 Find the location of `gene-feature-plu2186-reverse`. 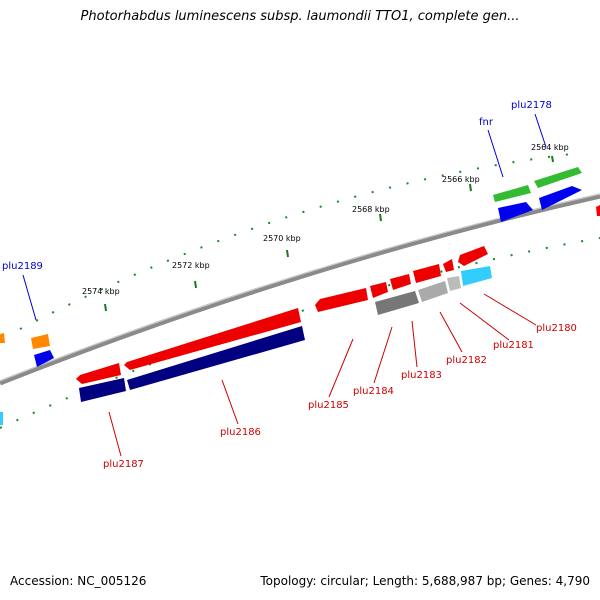

gene-feature-plu2186-reverse is located at coordinates (216, 358).